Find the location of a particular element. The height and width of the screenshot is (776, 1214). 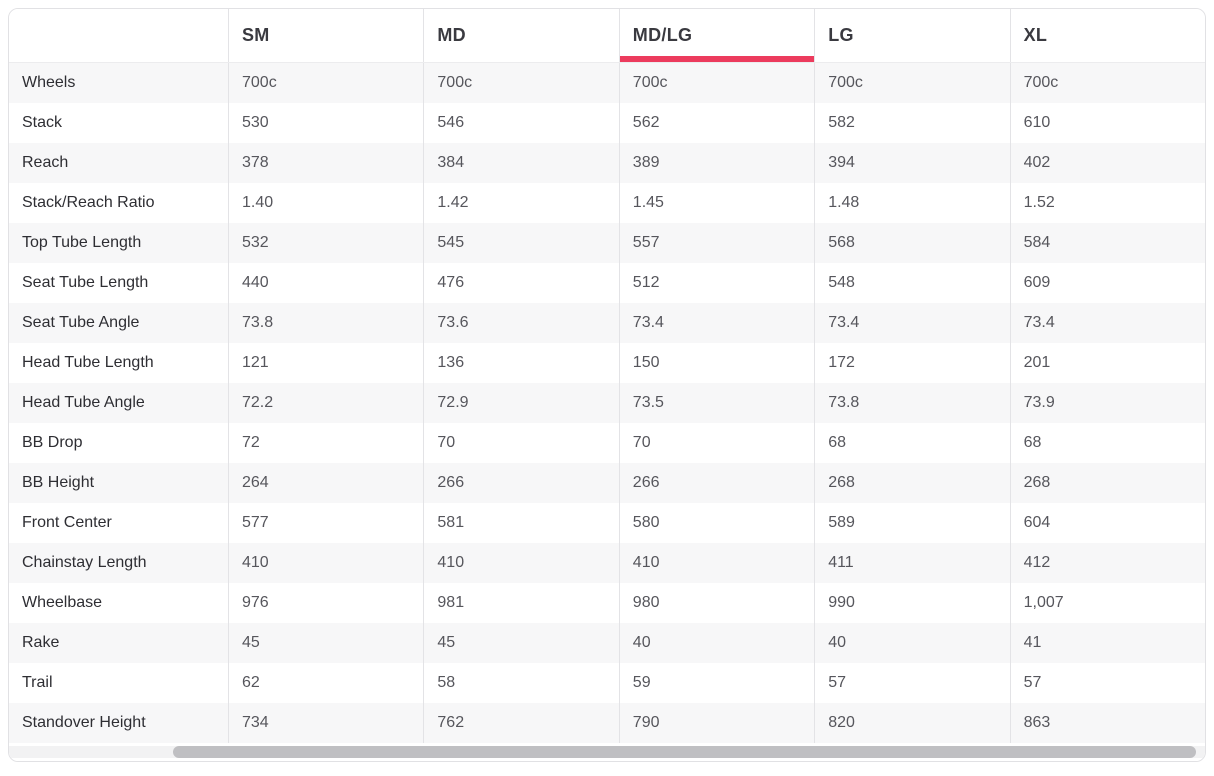

spec-label: Trail is located at coordinates (37, 682).